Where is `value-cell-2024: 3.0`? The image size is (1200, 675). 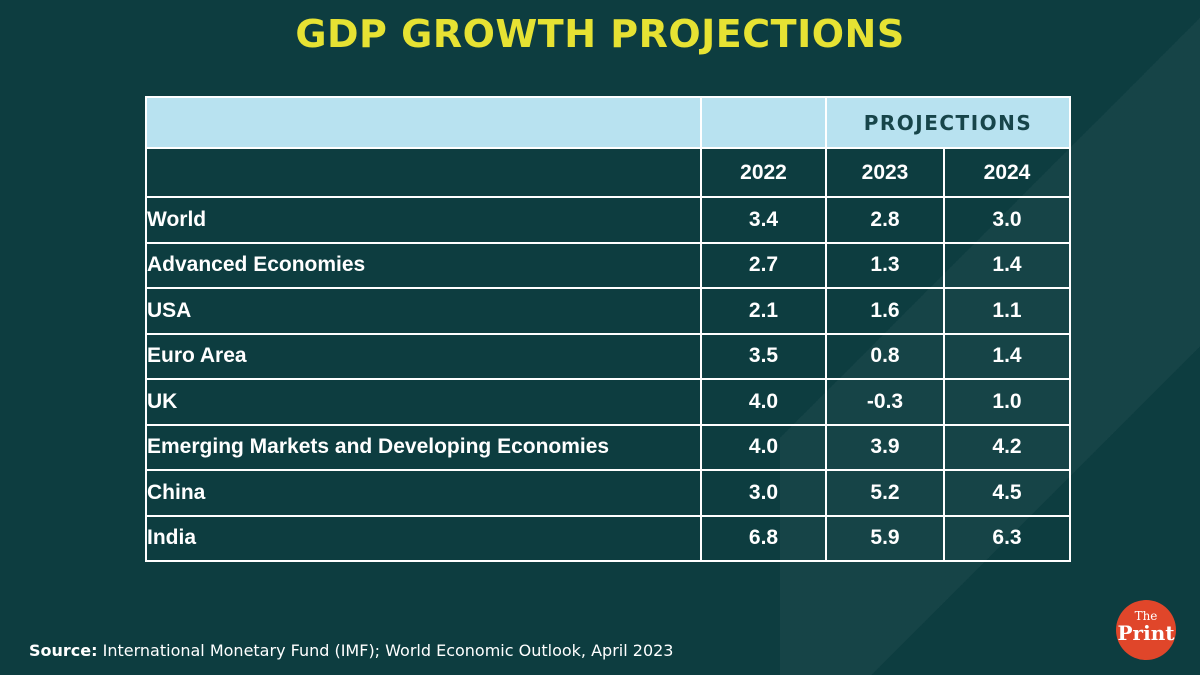 value-cell-2024: 3.0 is located at coordinates (1007, 220).